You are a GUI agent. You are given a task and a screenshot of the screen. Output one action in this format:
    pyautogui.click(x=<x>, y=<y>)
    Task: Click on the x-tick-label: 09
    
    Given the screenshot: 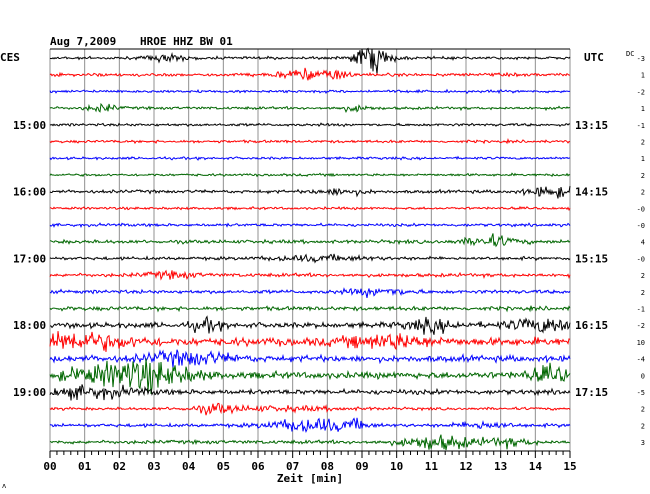 What is the action you would take?
    pyautogui.click(x=361, y=466)
    